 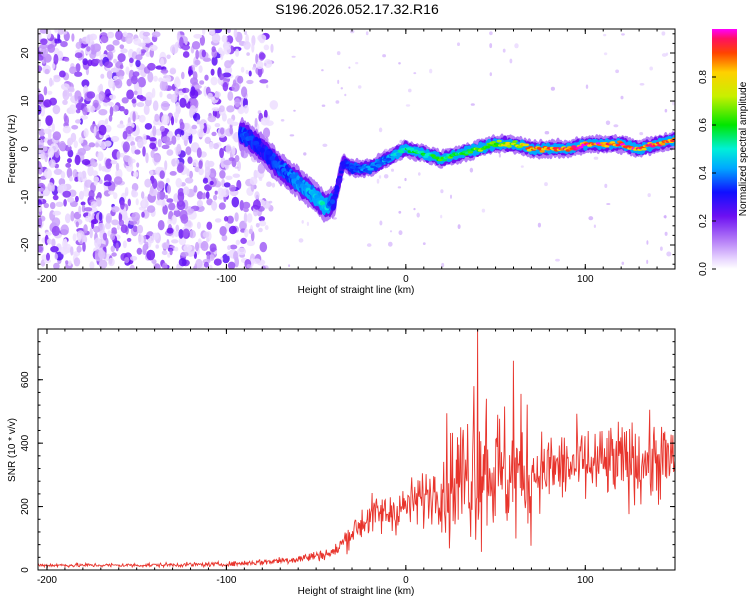 I want to click on y-tick-label: -20, so click(x=25, y=244).